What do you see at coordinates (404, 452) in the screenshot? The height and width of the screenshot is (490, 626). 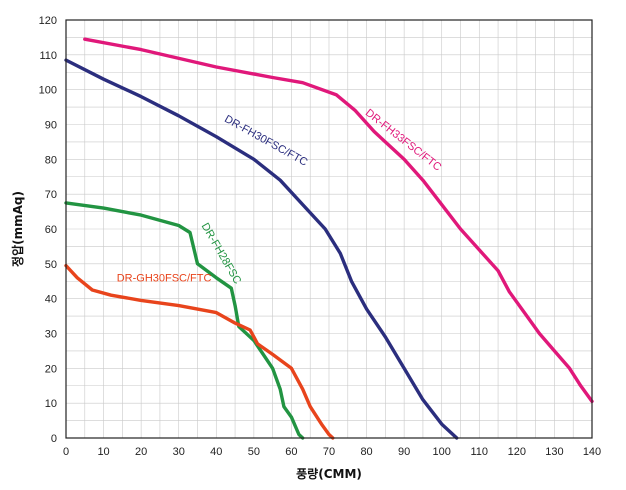 I see `x-tick-label: 90` at bounding box center [404, 452].